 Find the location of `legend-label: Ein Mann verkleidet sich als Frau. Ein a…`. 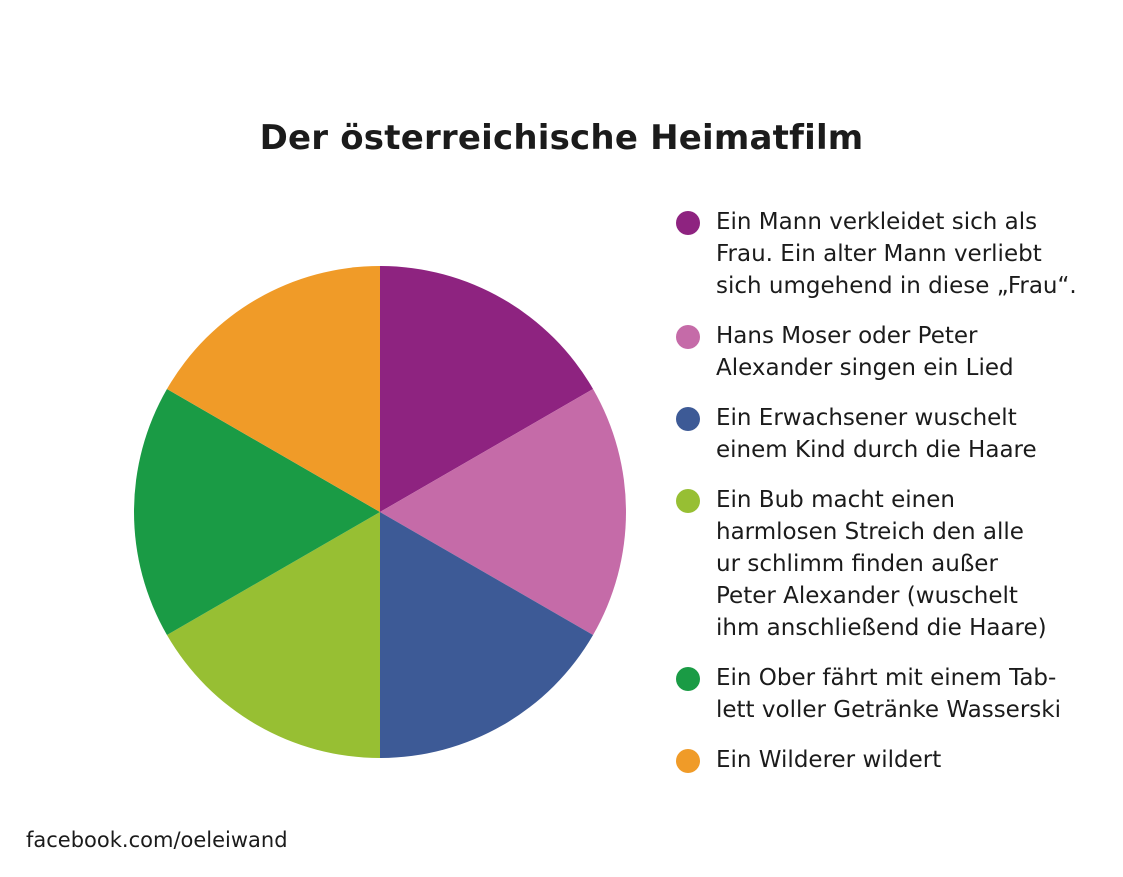

legend-label: Ein Mann verkleidet sich als Frau. Ein a… is located at coordinates (896, 254).